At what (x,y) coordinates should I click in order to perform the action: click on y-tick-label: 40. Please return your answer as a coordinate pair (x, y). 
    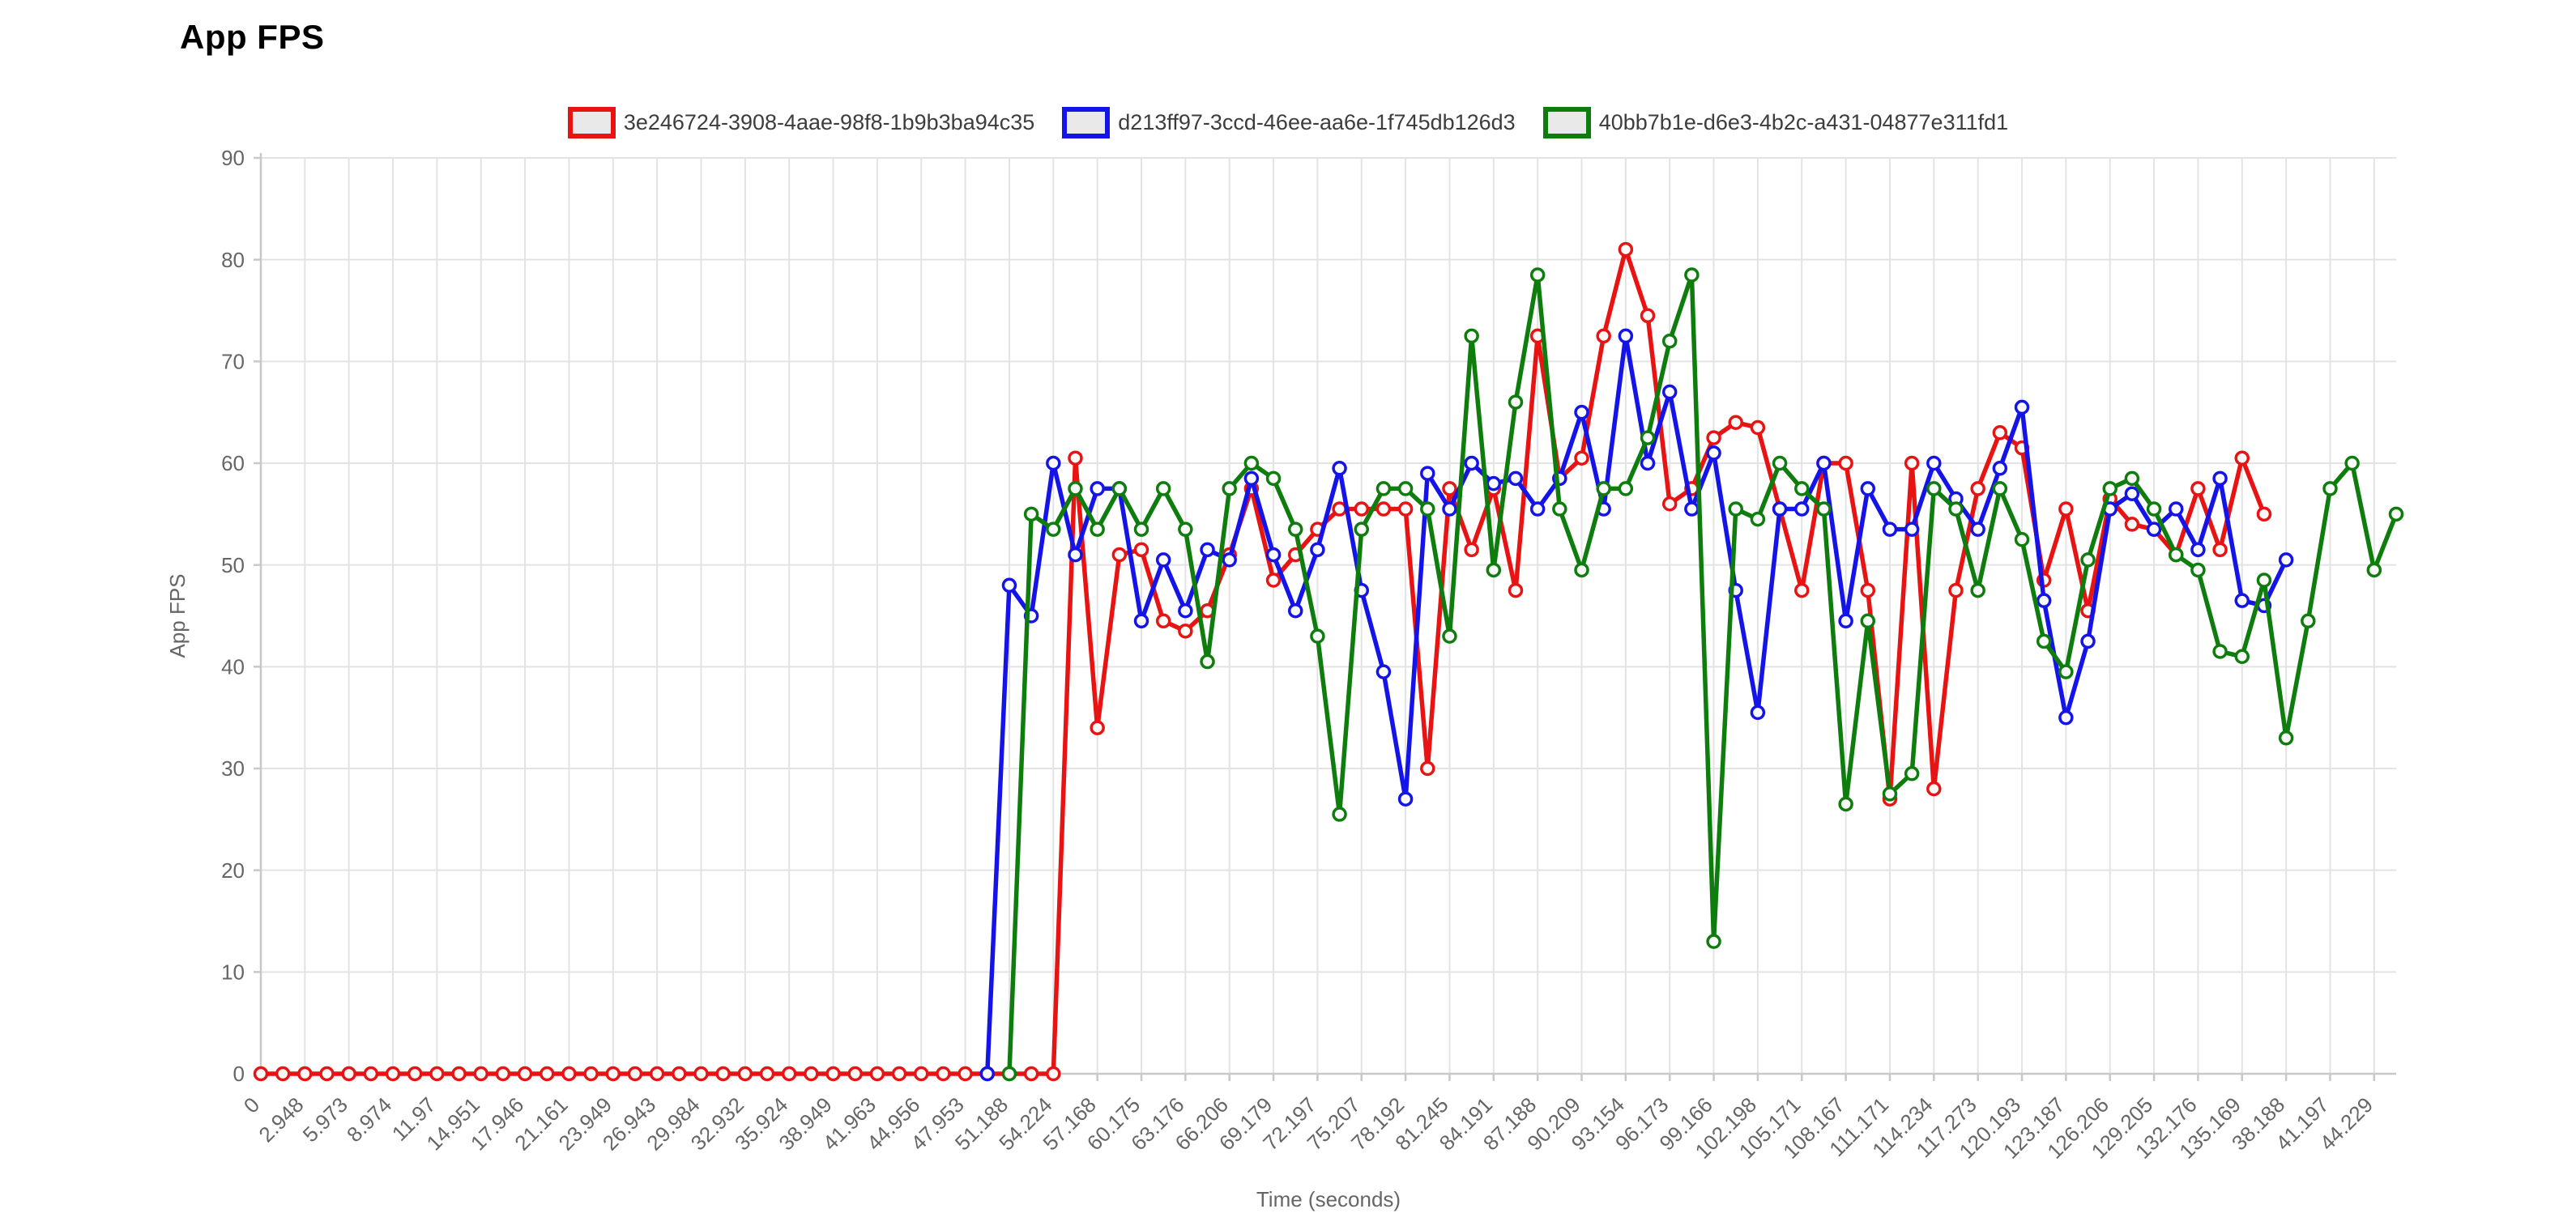
    Looking at the image, I should click on (233, 666).